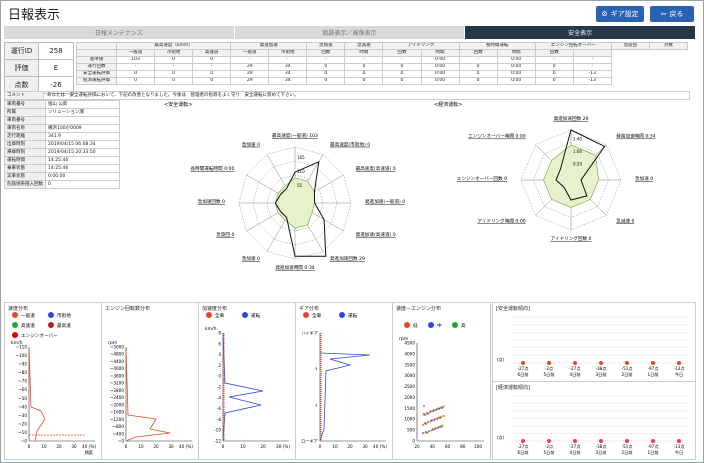 The height and width of the screenshot is (463, 704). What do you see at coordinates (409, 364) in the screenshot?
I see `y-tick-label: 3500` at bounding box center [409, 364].